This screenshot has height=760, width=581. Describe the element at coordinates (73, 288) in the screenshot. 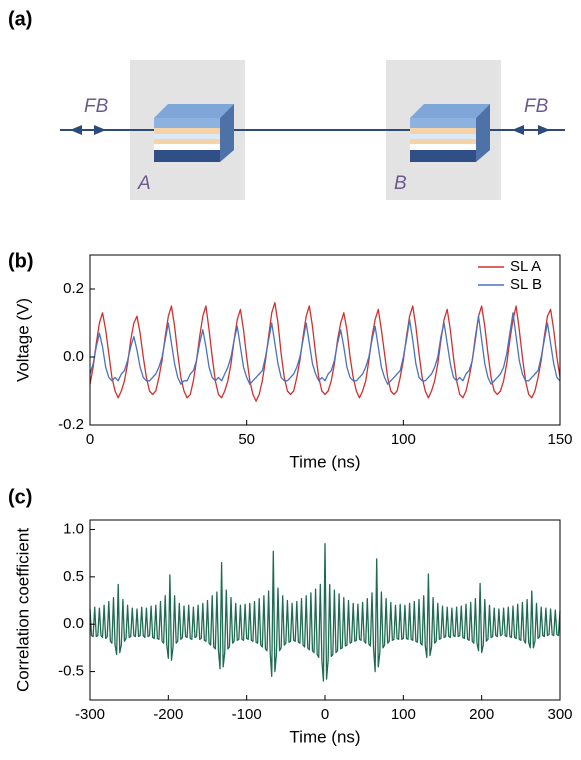

I see `y-tick-label: 0.2` at that location.